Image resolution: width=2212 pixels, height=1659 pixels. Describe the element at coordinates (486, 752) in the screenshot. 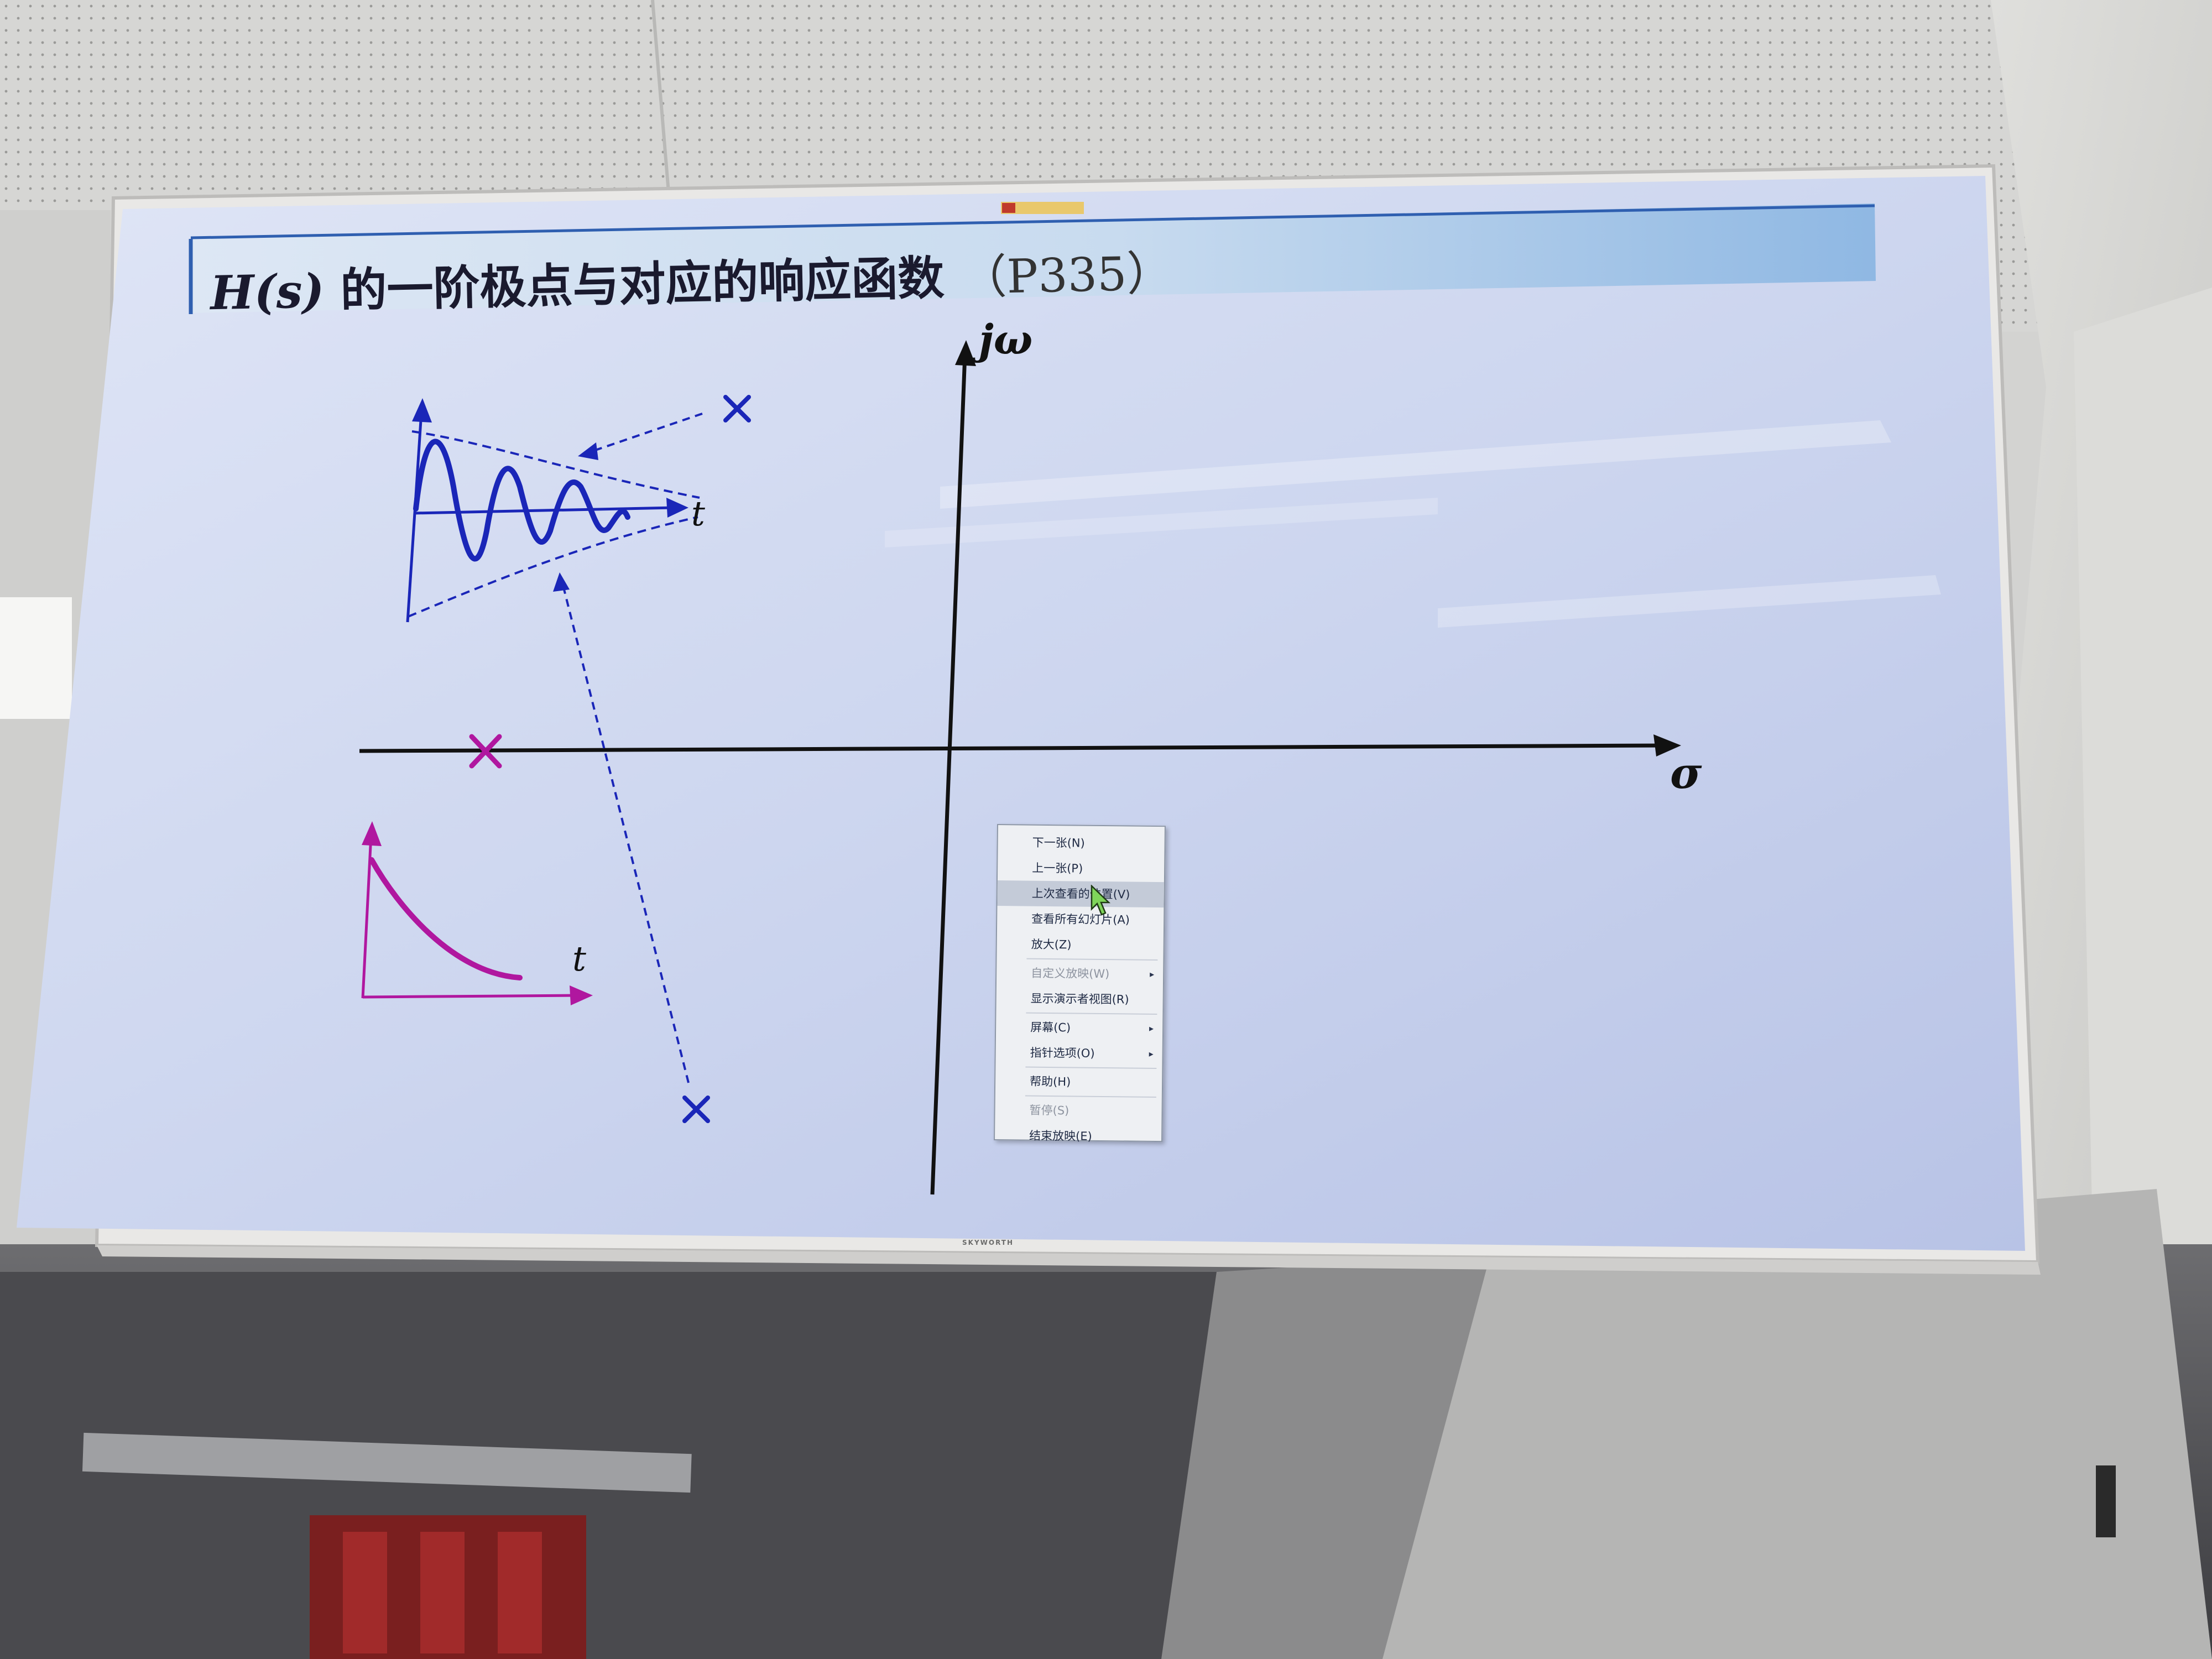

I see `pole-real-magenta` at that location.